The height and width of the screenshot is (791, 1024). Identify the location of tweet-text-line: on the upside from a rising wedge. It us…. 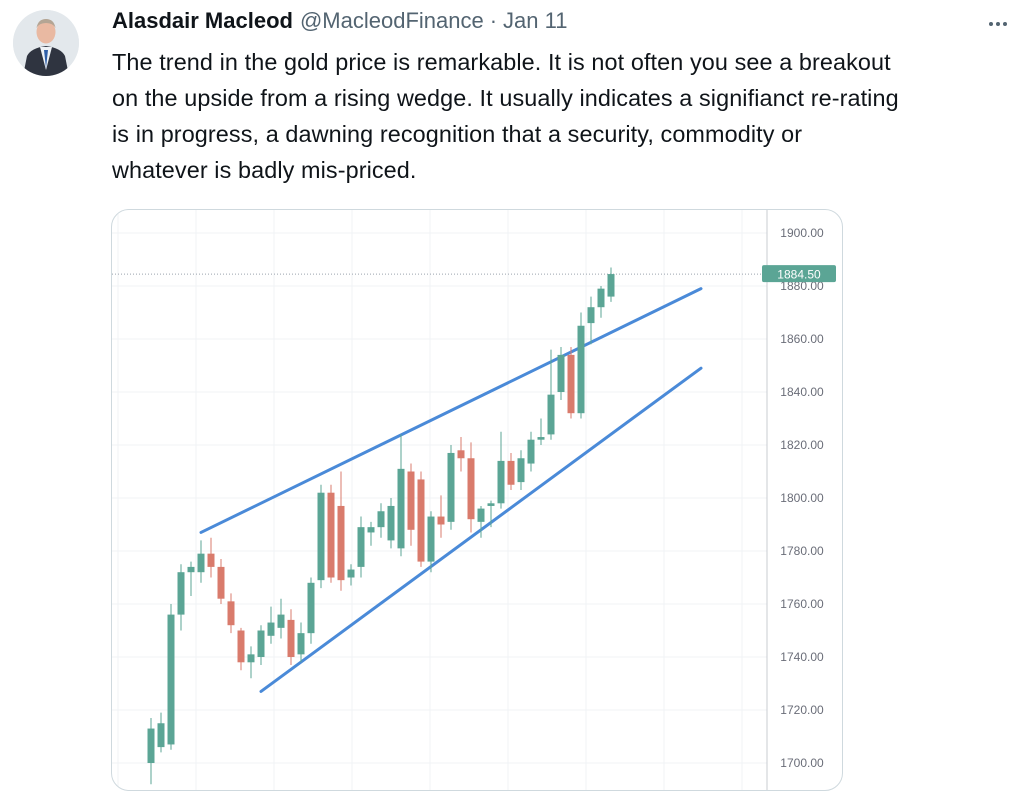
(505, 98).